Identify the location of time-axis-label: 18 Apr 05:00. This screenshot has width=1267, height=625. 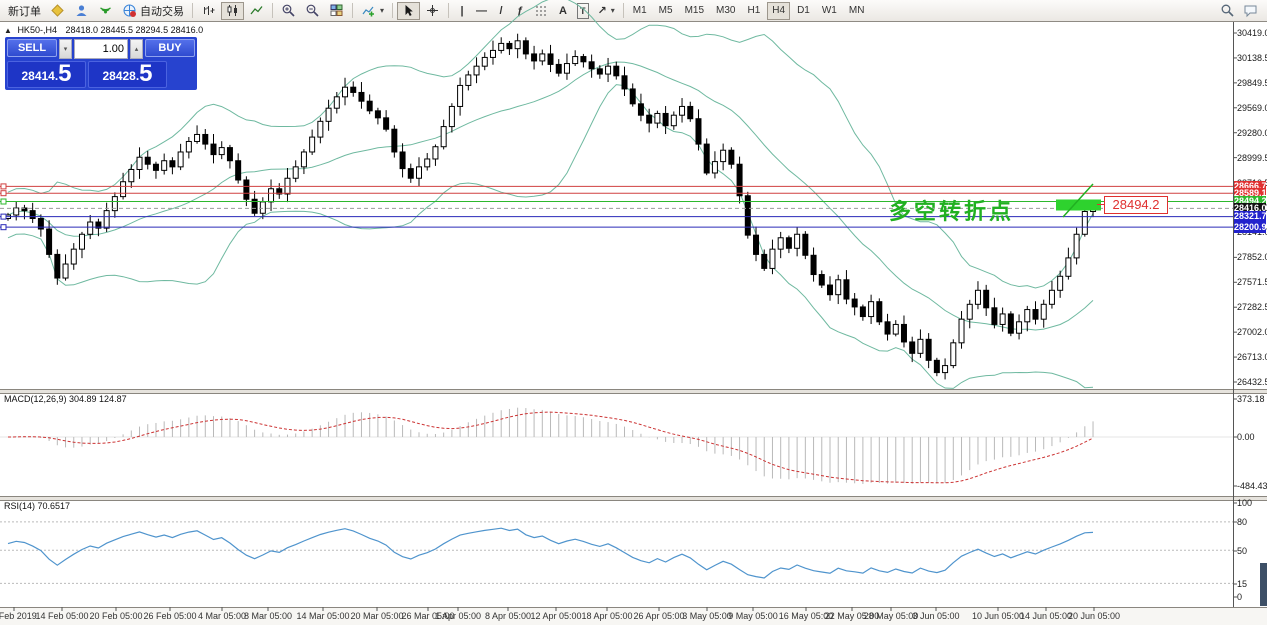
(607, 616).